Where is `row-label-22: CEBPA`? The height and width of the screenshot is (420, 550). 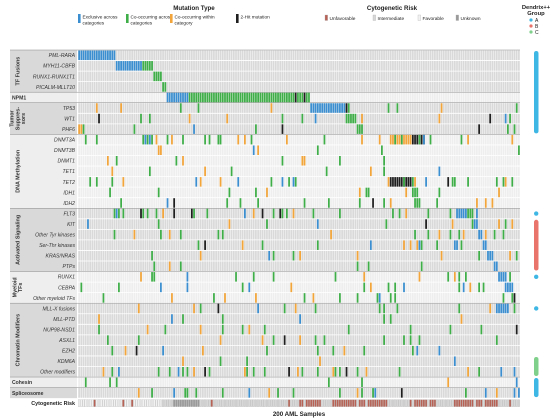
row-label-22: CEBPA is located at coordinates (66, 288).